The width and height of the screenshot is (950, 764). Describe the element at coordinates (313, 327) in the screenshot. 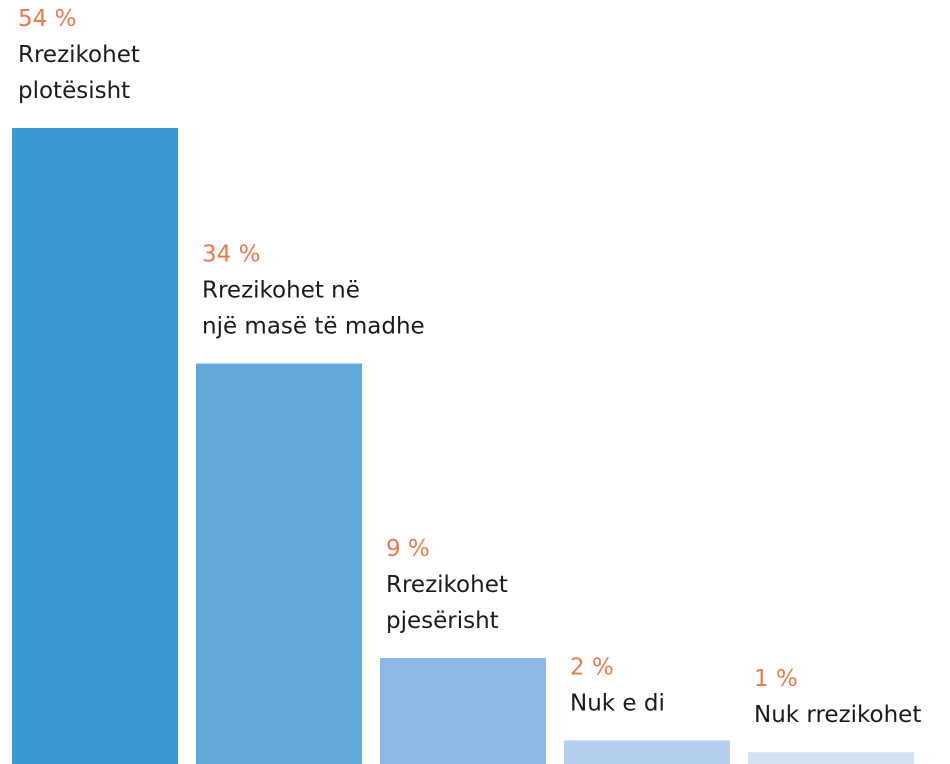

I see `category-label-line: një masë të madhe` at that location.